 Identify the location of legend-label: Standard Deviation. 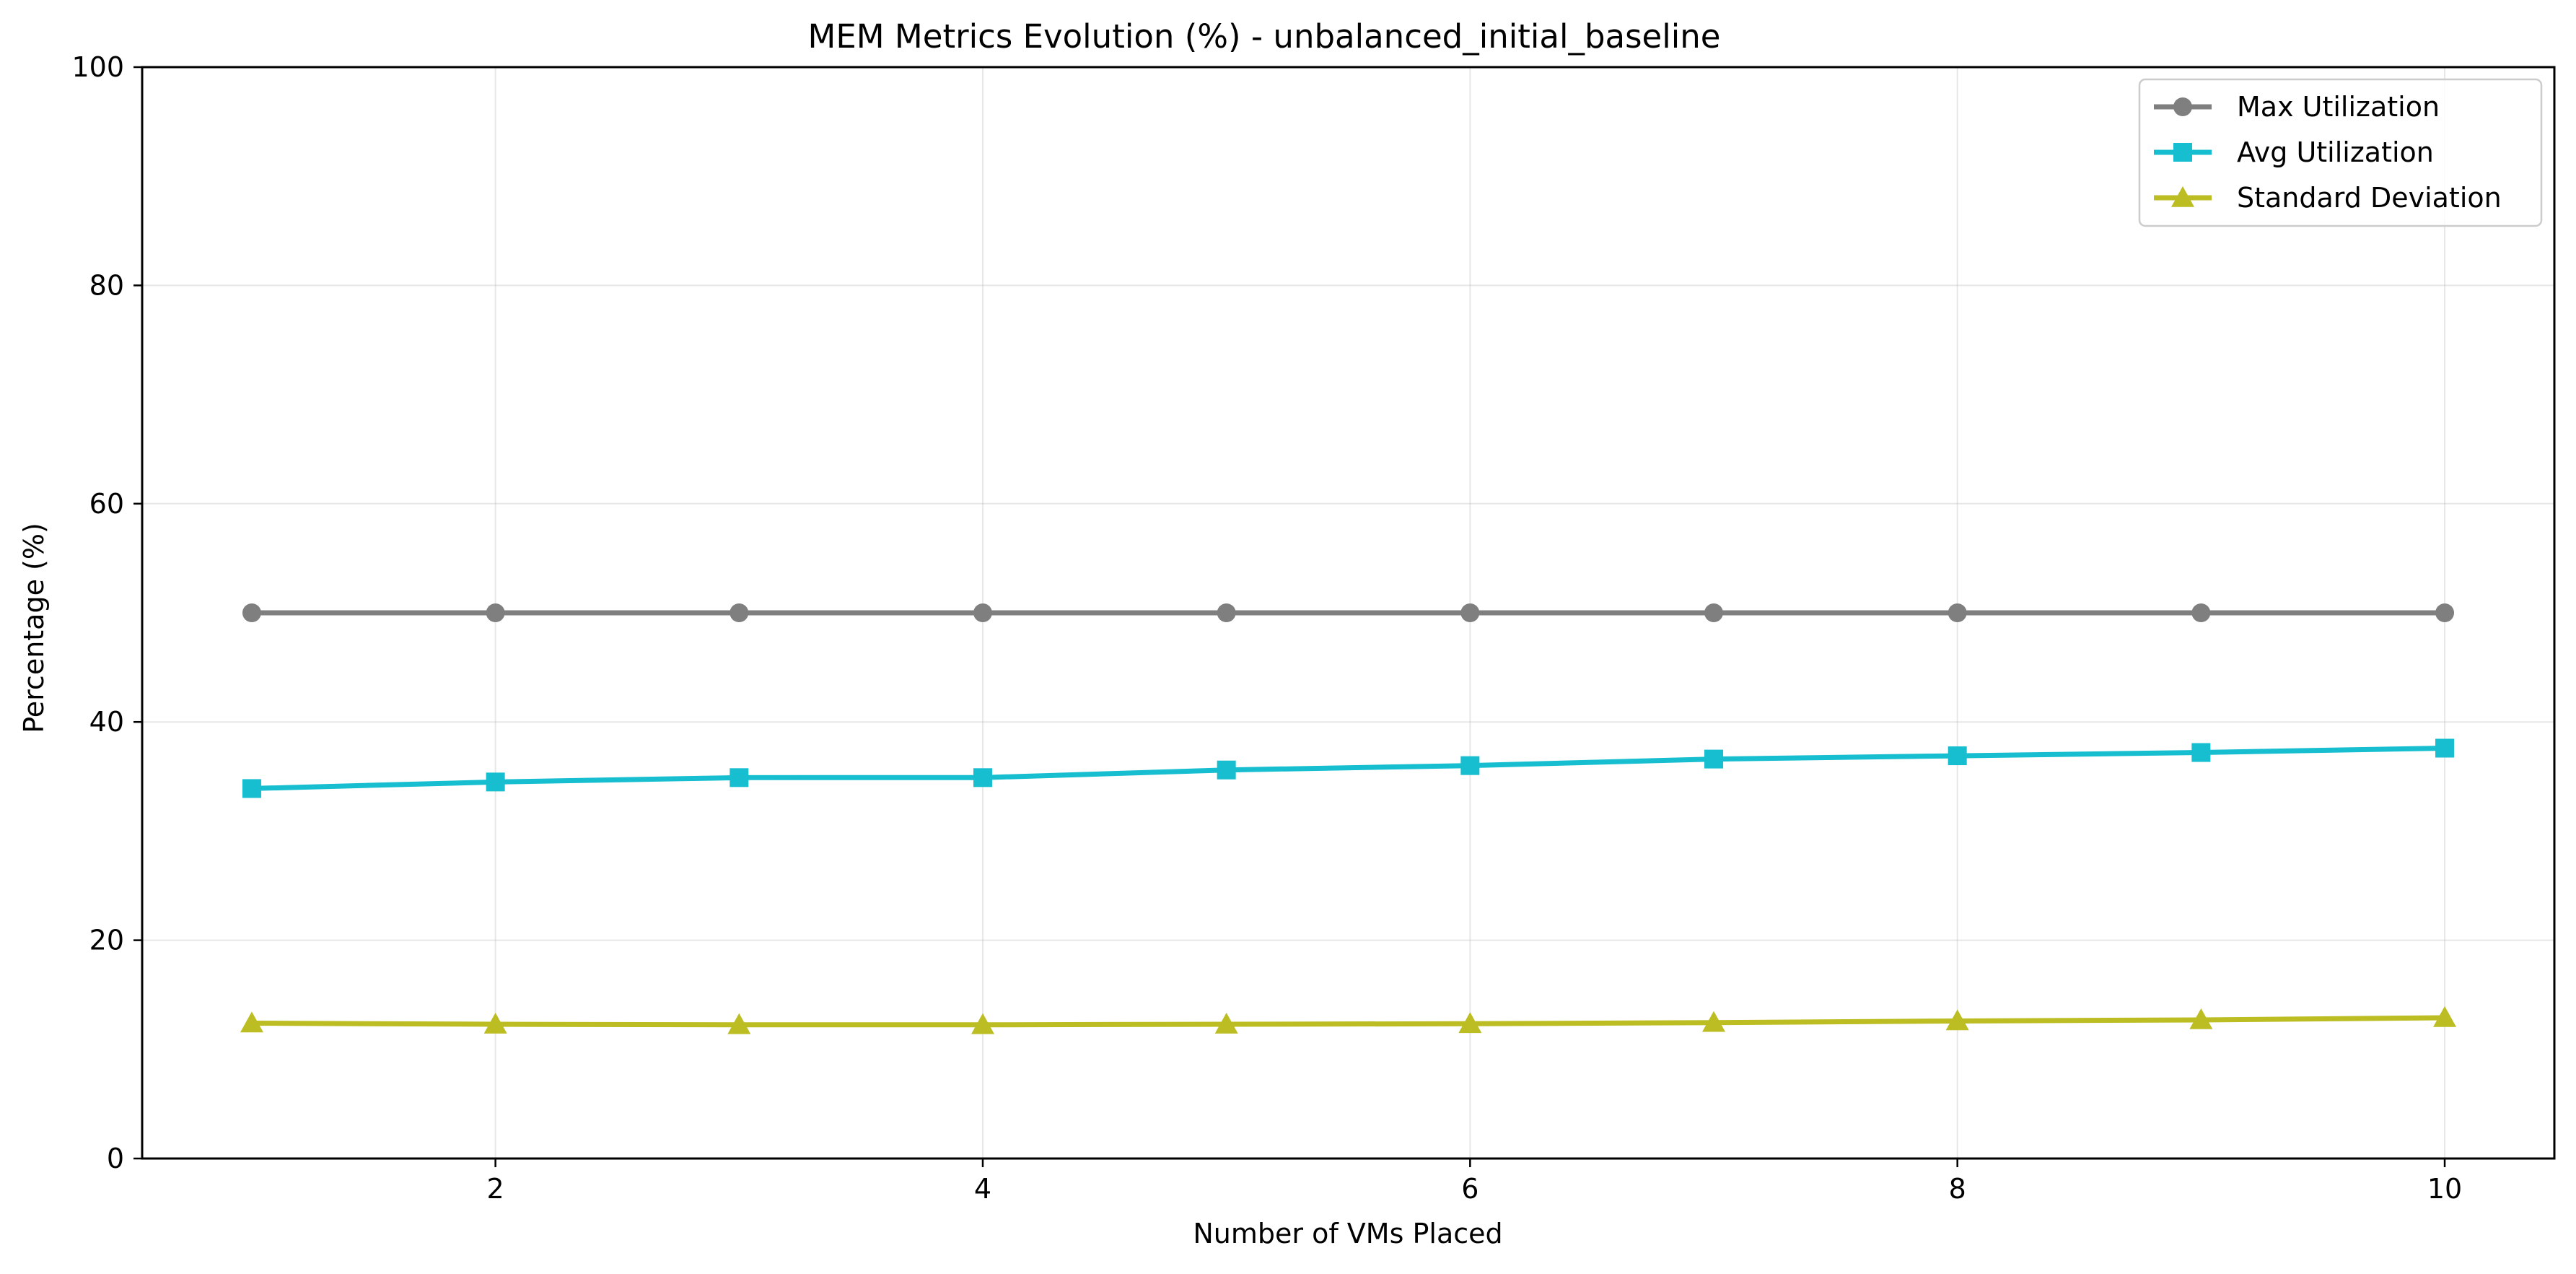
(2369, 198).